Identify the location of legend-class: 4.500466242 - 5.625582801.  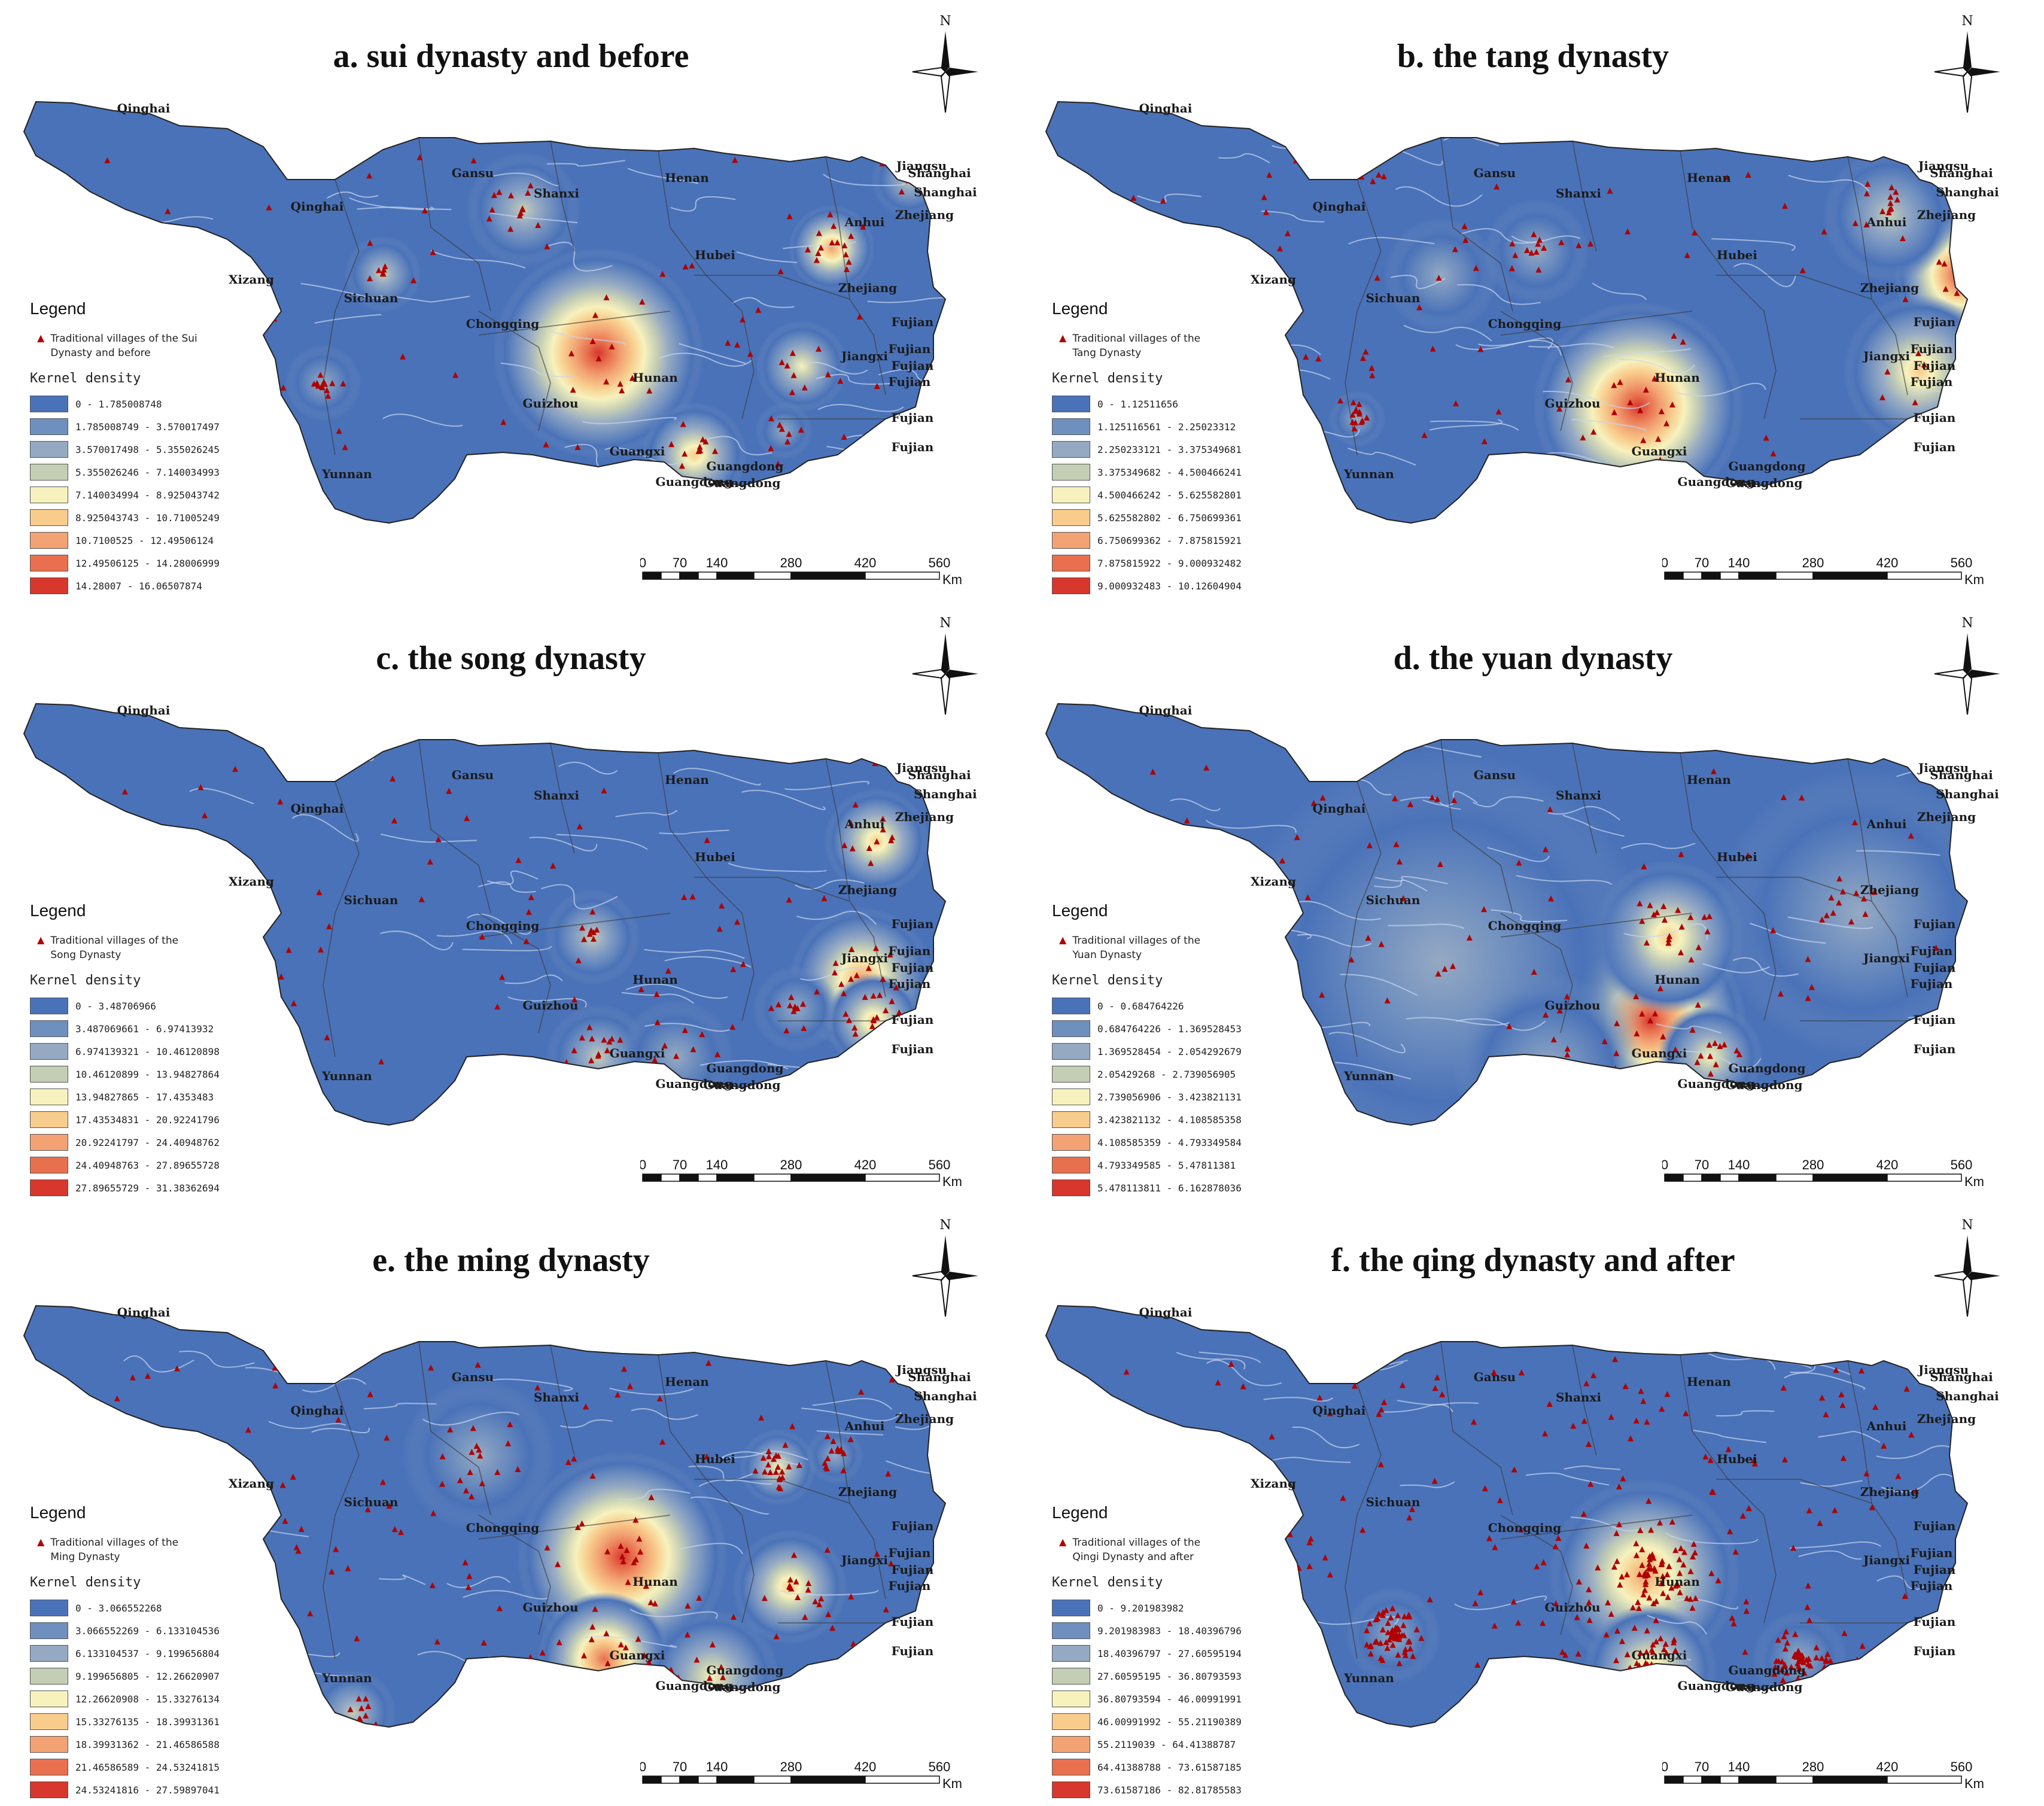
(1177, 495).